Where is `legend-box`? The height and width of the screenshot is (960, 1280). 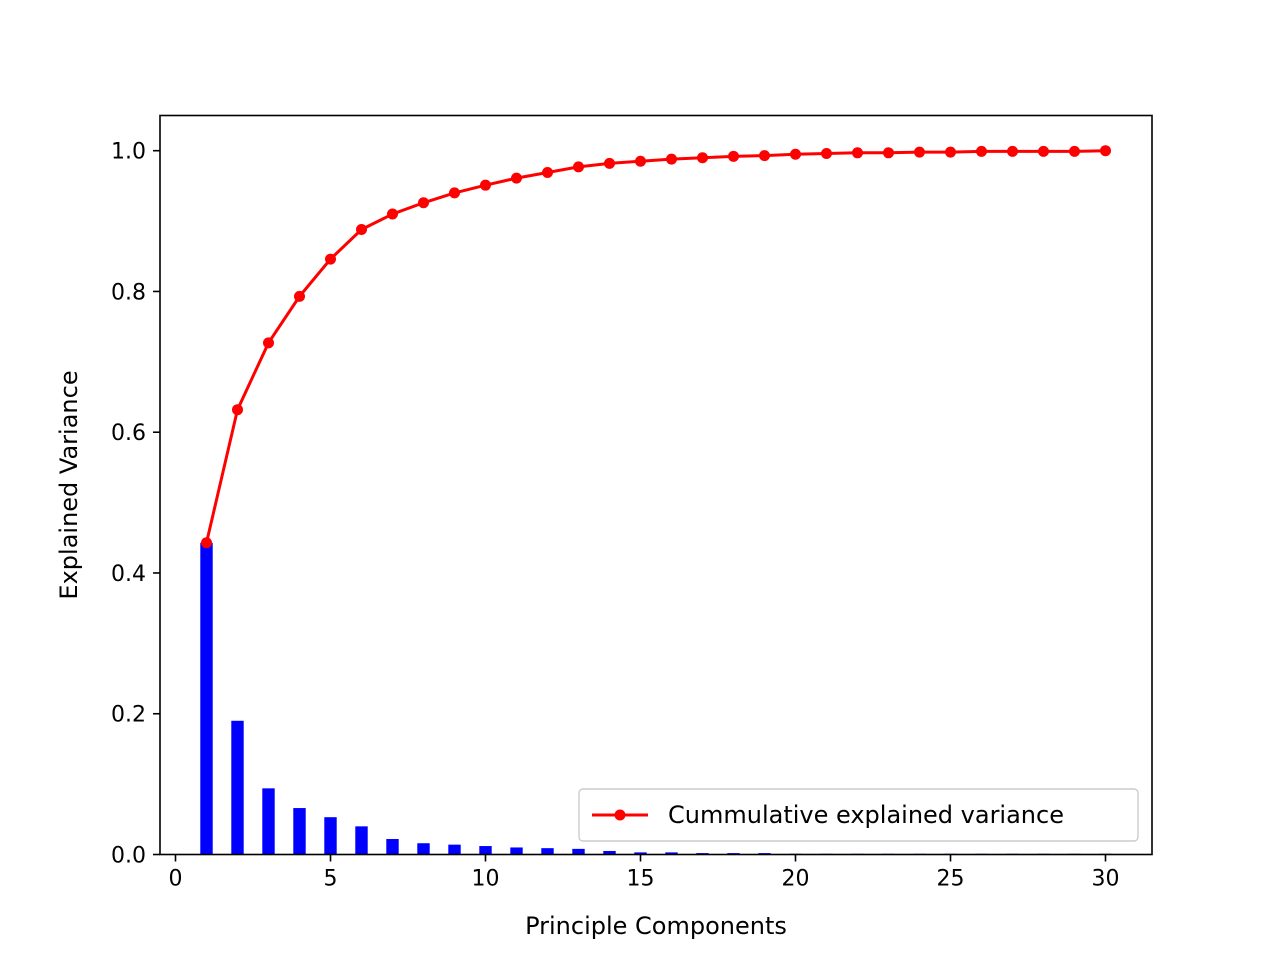
legend-box is located at coordinates (858, 815).